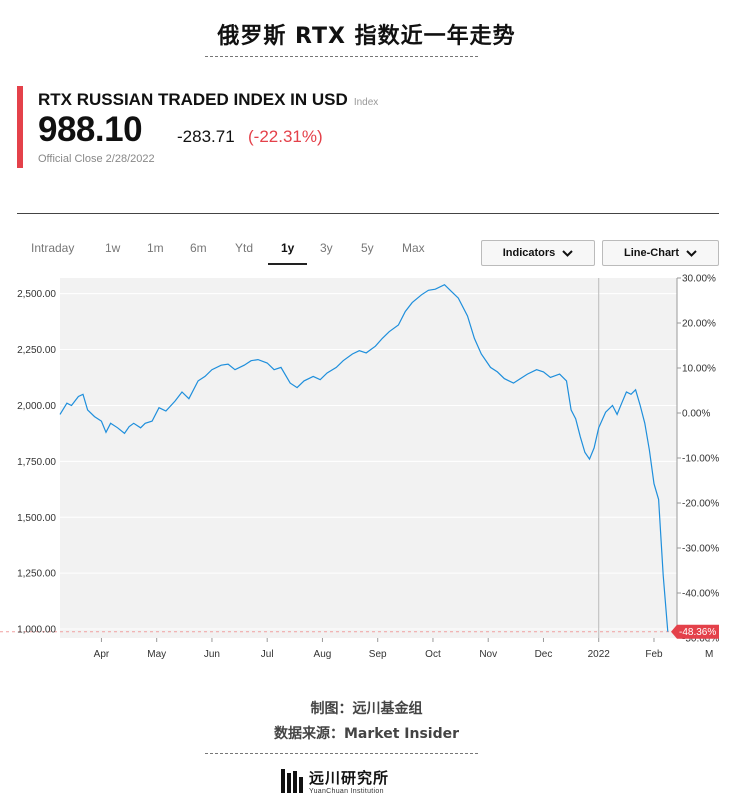  What do you see at coordinates (433, 654) in the screenshot?
I see `x-tick-label: Oct` at bounding box center [433, 654].